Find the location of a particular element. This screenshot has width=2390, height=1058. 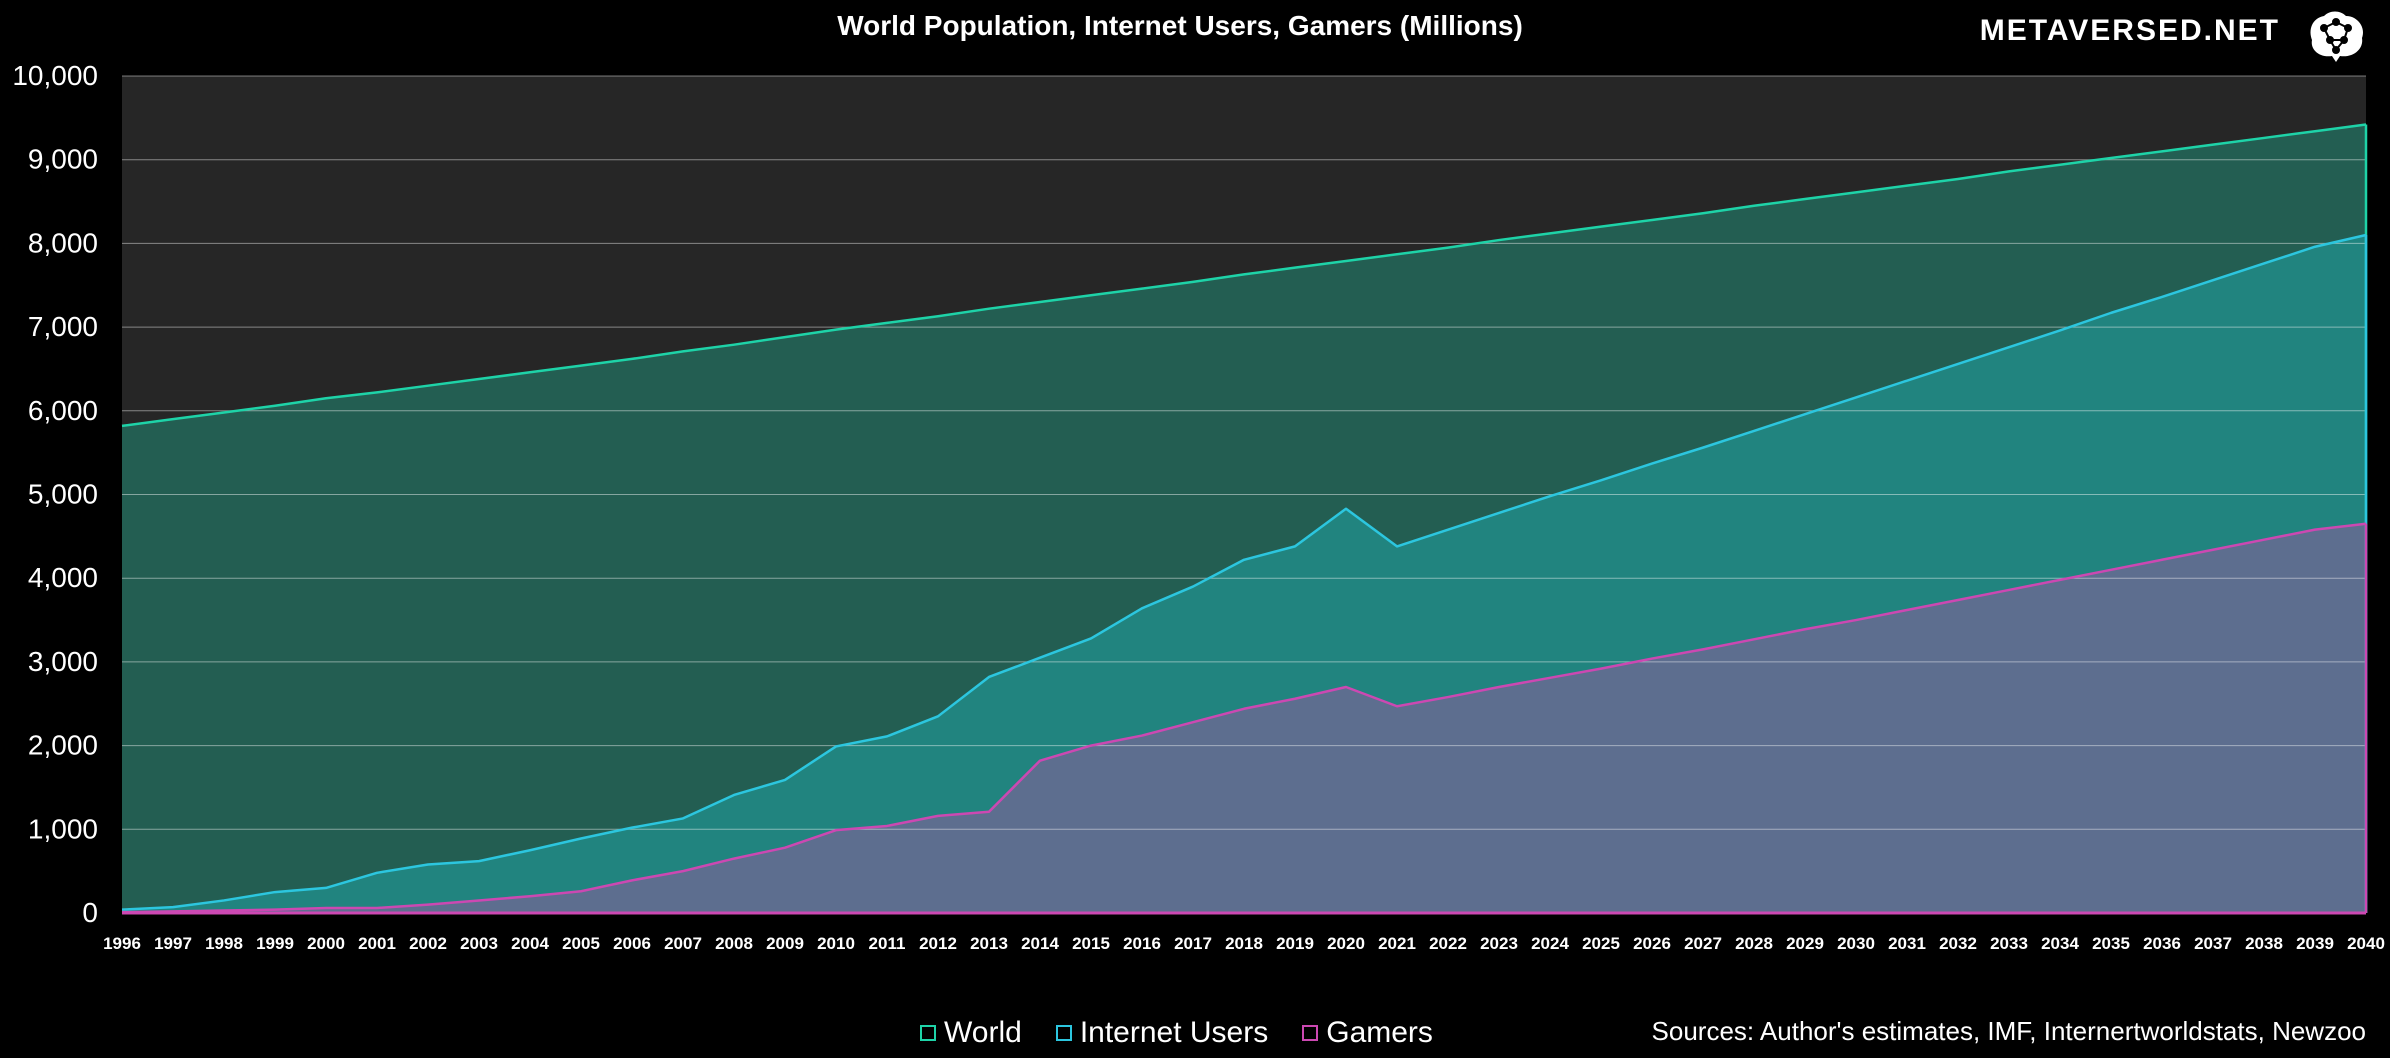

x-tick-label: 2013 is located at coordinates (989, 943).